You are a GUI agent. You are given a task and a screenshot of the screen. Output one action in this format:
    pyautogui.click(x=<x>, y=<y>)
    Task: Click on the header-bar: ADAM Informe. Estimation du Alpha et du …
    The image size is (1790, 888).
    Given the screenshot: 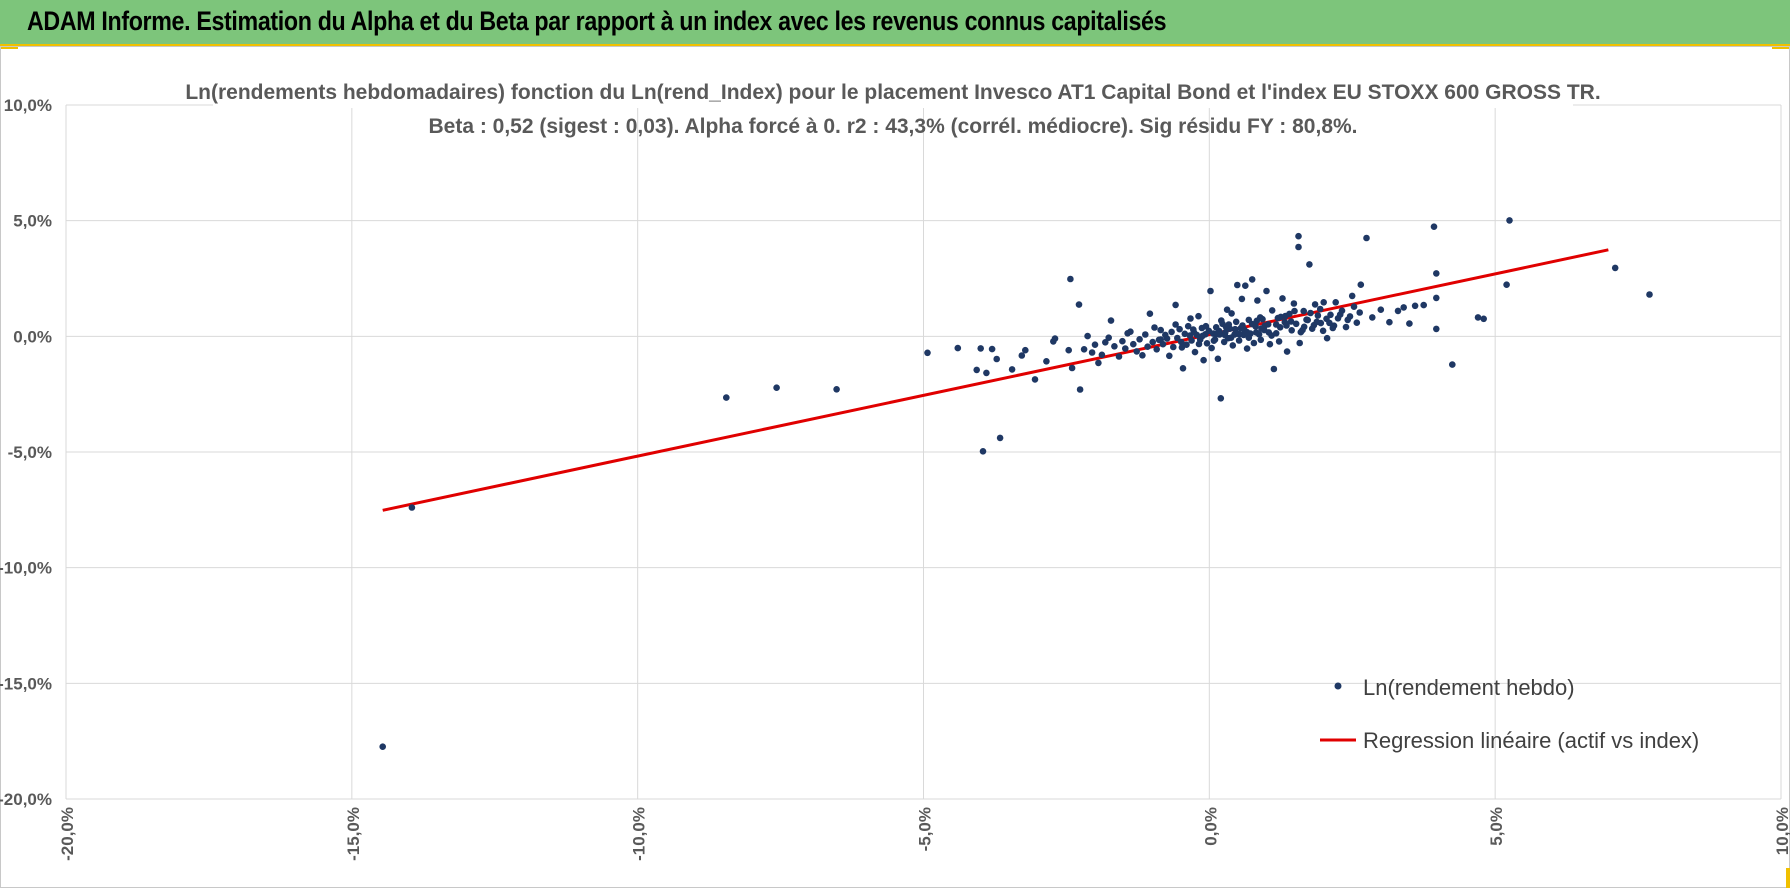 What is the action you would take?
    pyautogui.click(x=895, y=23)
    